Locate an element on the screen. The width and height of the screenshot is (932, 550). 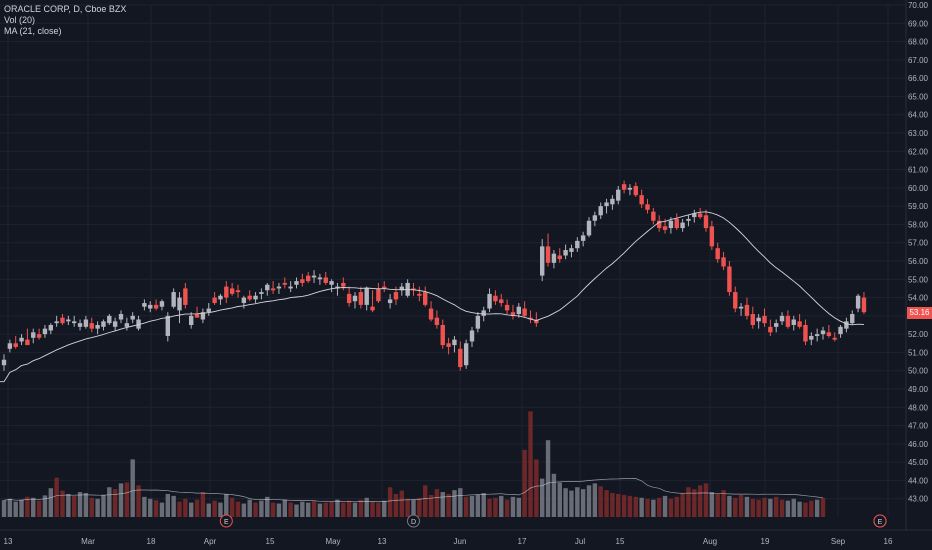
ma-indicator-label: MA (21, close) is located at coordinates (33, 31).